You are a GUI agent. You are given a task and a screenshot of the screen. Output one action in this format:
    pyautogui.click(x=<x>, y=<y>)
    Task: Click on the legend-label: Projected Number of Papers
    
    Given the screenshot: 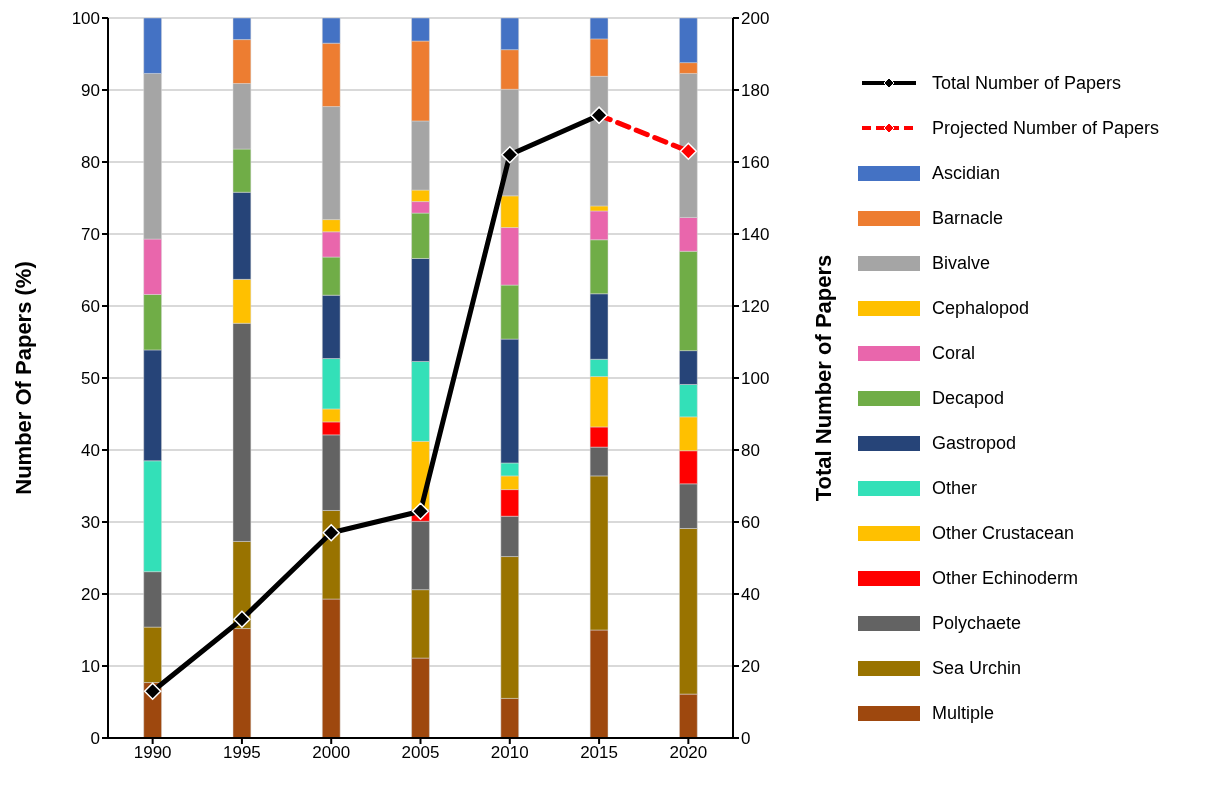 What is the action you would take?
    pyautogui.click(x=1046, y=128)
    